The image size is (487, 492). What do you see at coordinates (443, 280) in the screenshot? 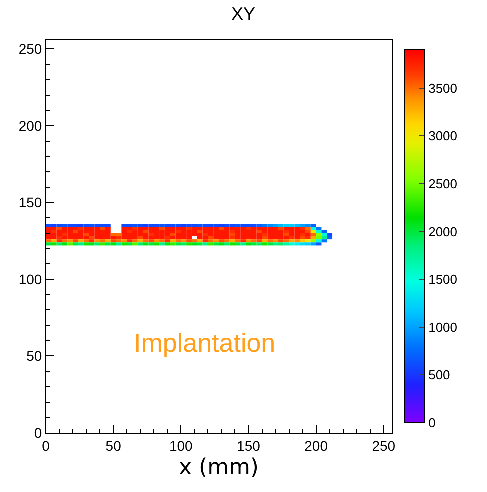
I see `color-bar-label: 1500` at bounding box center [443, 280].